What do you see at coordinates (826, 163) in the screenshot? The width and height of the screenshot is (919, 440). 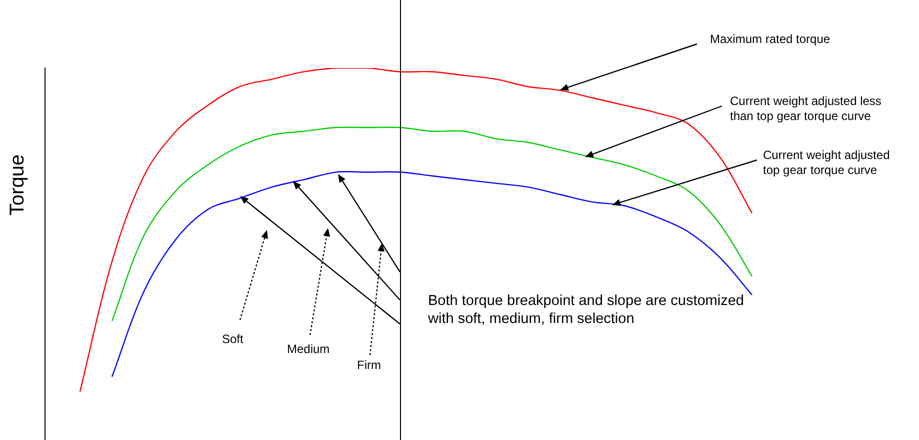 I see `annotation: Current weight adjusted top gear torque curve` at bounding box center [826, 163].